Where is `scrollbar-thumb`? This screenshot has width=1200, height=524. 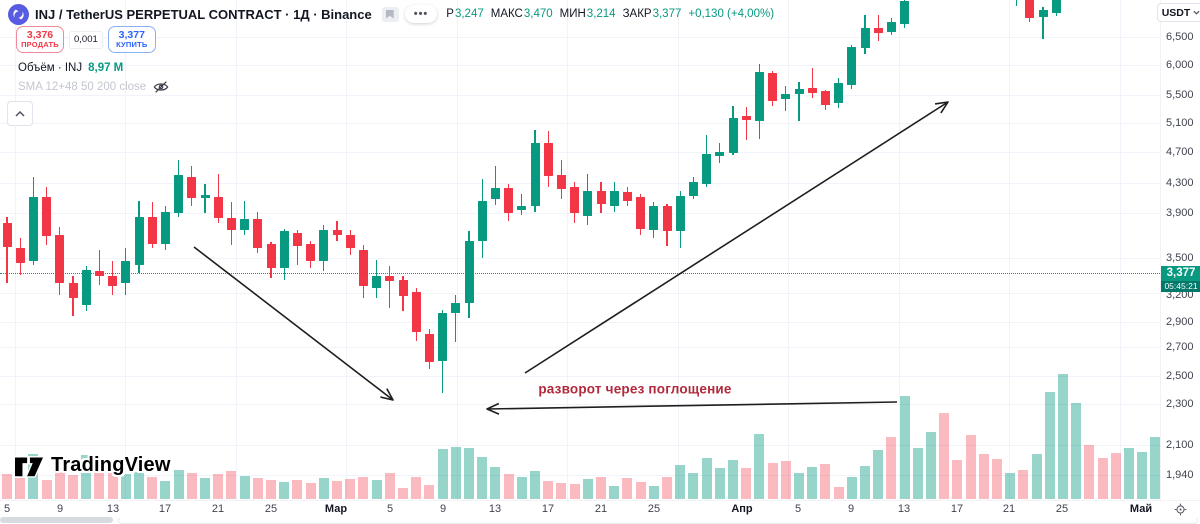 scrollbar-thumb is located at coordinates (56, 519).